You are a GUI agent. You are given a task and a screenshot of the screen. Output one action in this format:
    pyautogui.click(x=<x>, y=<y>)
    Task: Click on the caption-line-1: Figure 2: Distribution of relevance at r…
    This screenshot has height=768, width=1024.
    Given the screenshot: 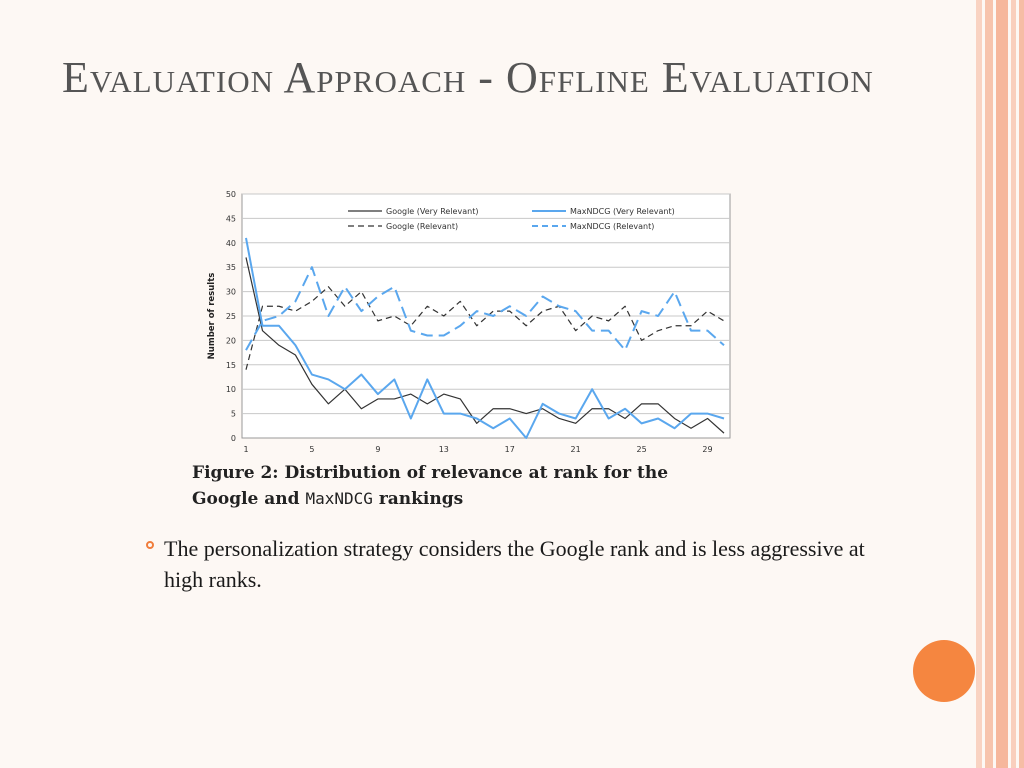 What is the action you would take?
    pyautogui.click(x=430, y=473)
    